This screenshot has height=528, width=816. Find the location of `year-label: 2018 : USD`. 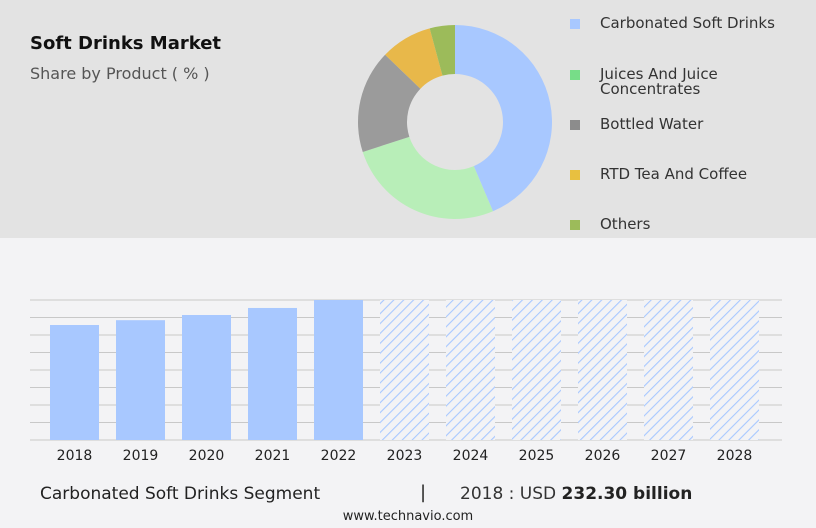

year-label: 2018 : USD is located at coordinates (508, 494).